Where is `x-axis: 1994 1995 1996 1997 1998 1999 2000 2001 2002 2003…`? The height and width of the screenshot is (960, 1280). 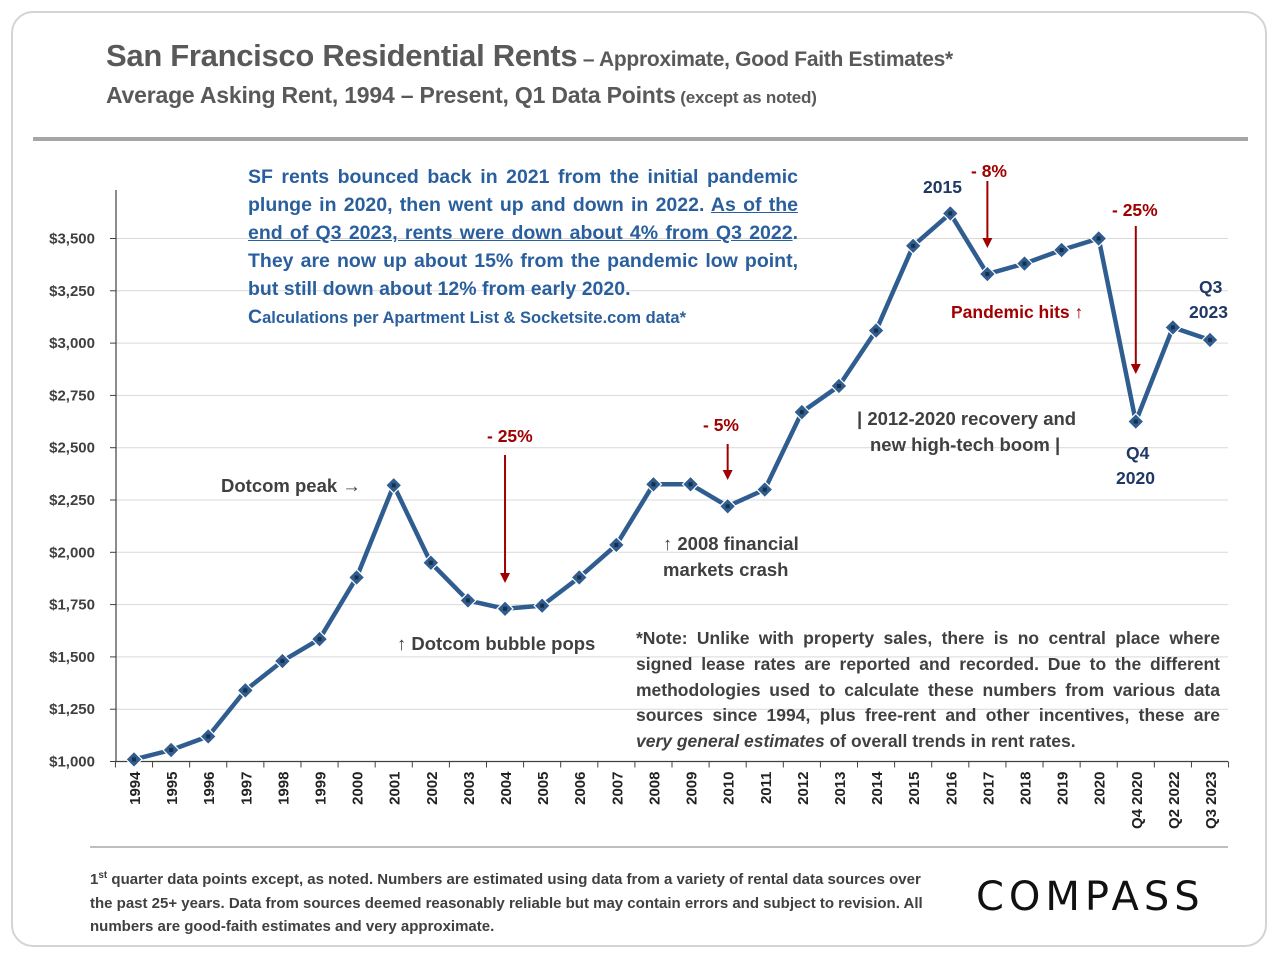 x-axis: 1994 1995 1996 1997 1998 1999 2000 2001 2002 2003… is located at coordinates (672, 795).